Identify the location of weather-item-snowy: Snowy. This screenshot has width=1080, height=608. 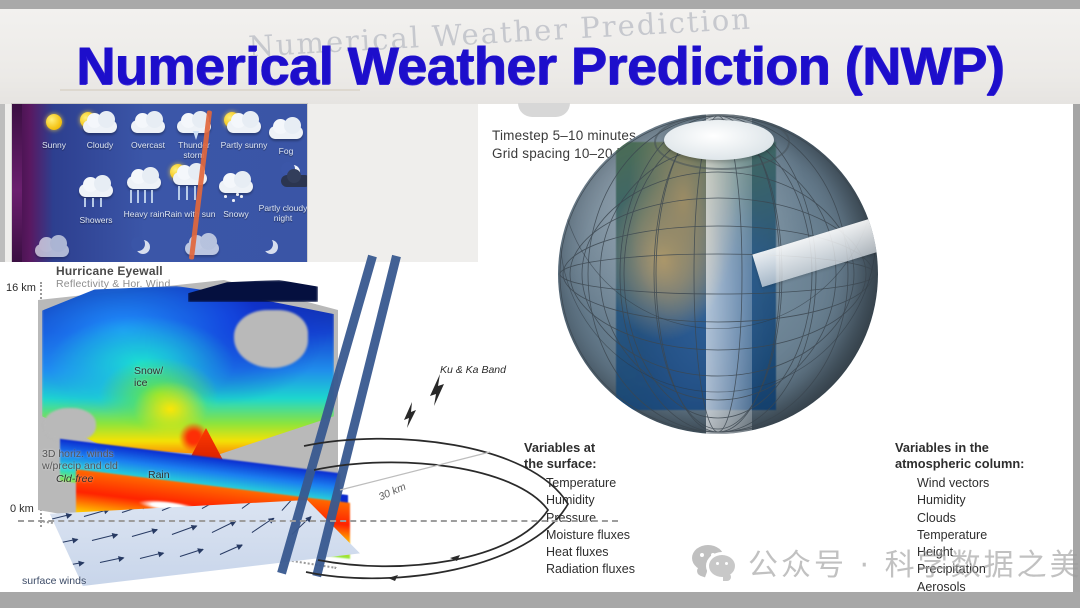
(236, 195).